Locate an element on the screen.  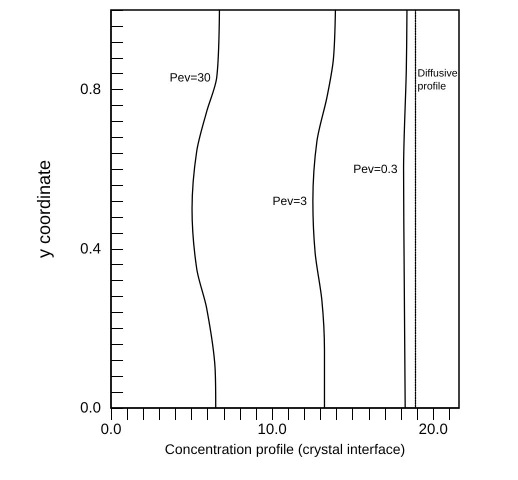
y-tick-label: 0.8 is located at coordinates (90, 89).